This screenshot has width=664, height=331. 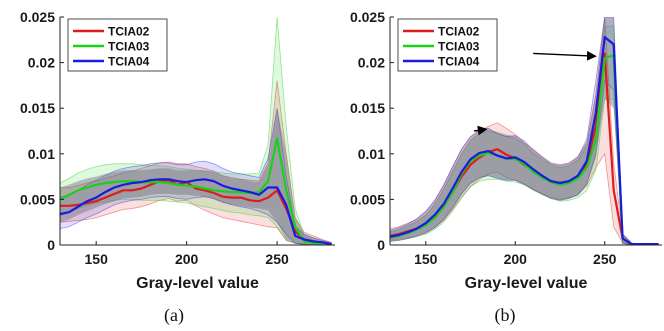 I want to click on series-line-tcia03, so click(x=196, y=191).